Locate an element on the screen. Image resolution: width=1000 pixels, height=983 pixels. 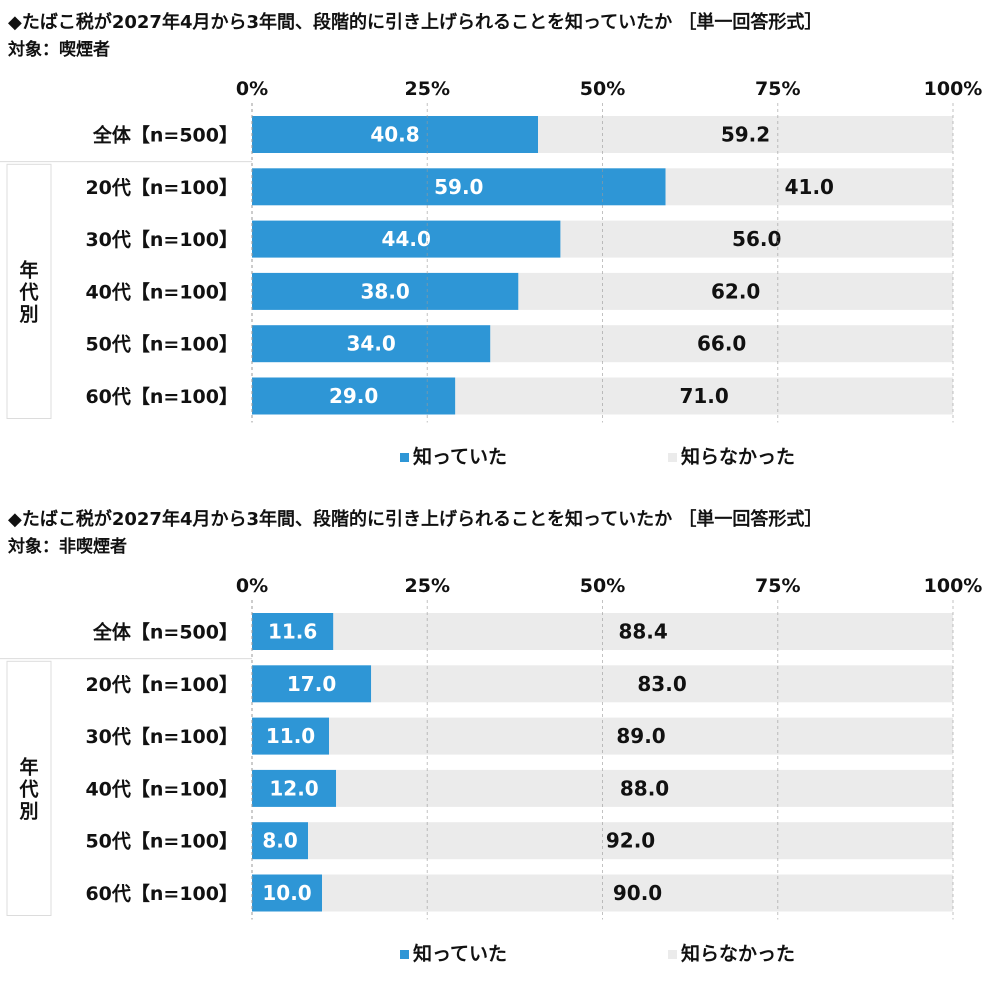
data-label-known: 8.0 is located at coordinates (279, 841).